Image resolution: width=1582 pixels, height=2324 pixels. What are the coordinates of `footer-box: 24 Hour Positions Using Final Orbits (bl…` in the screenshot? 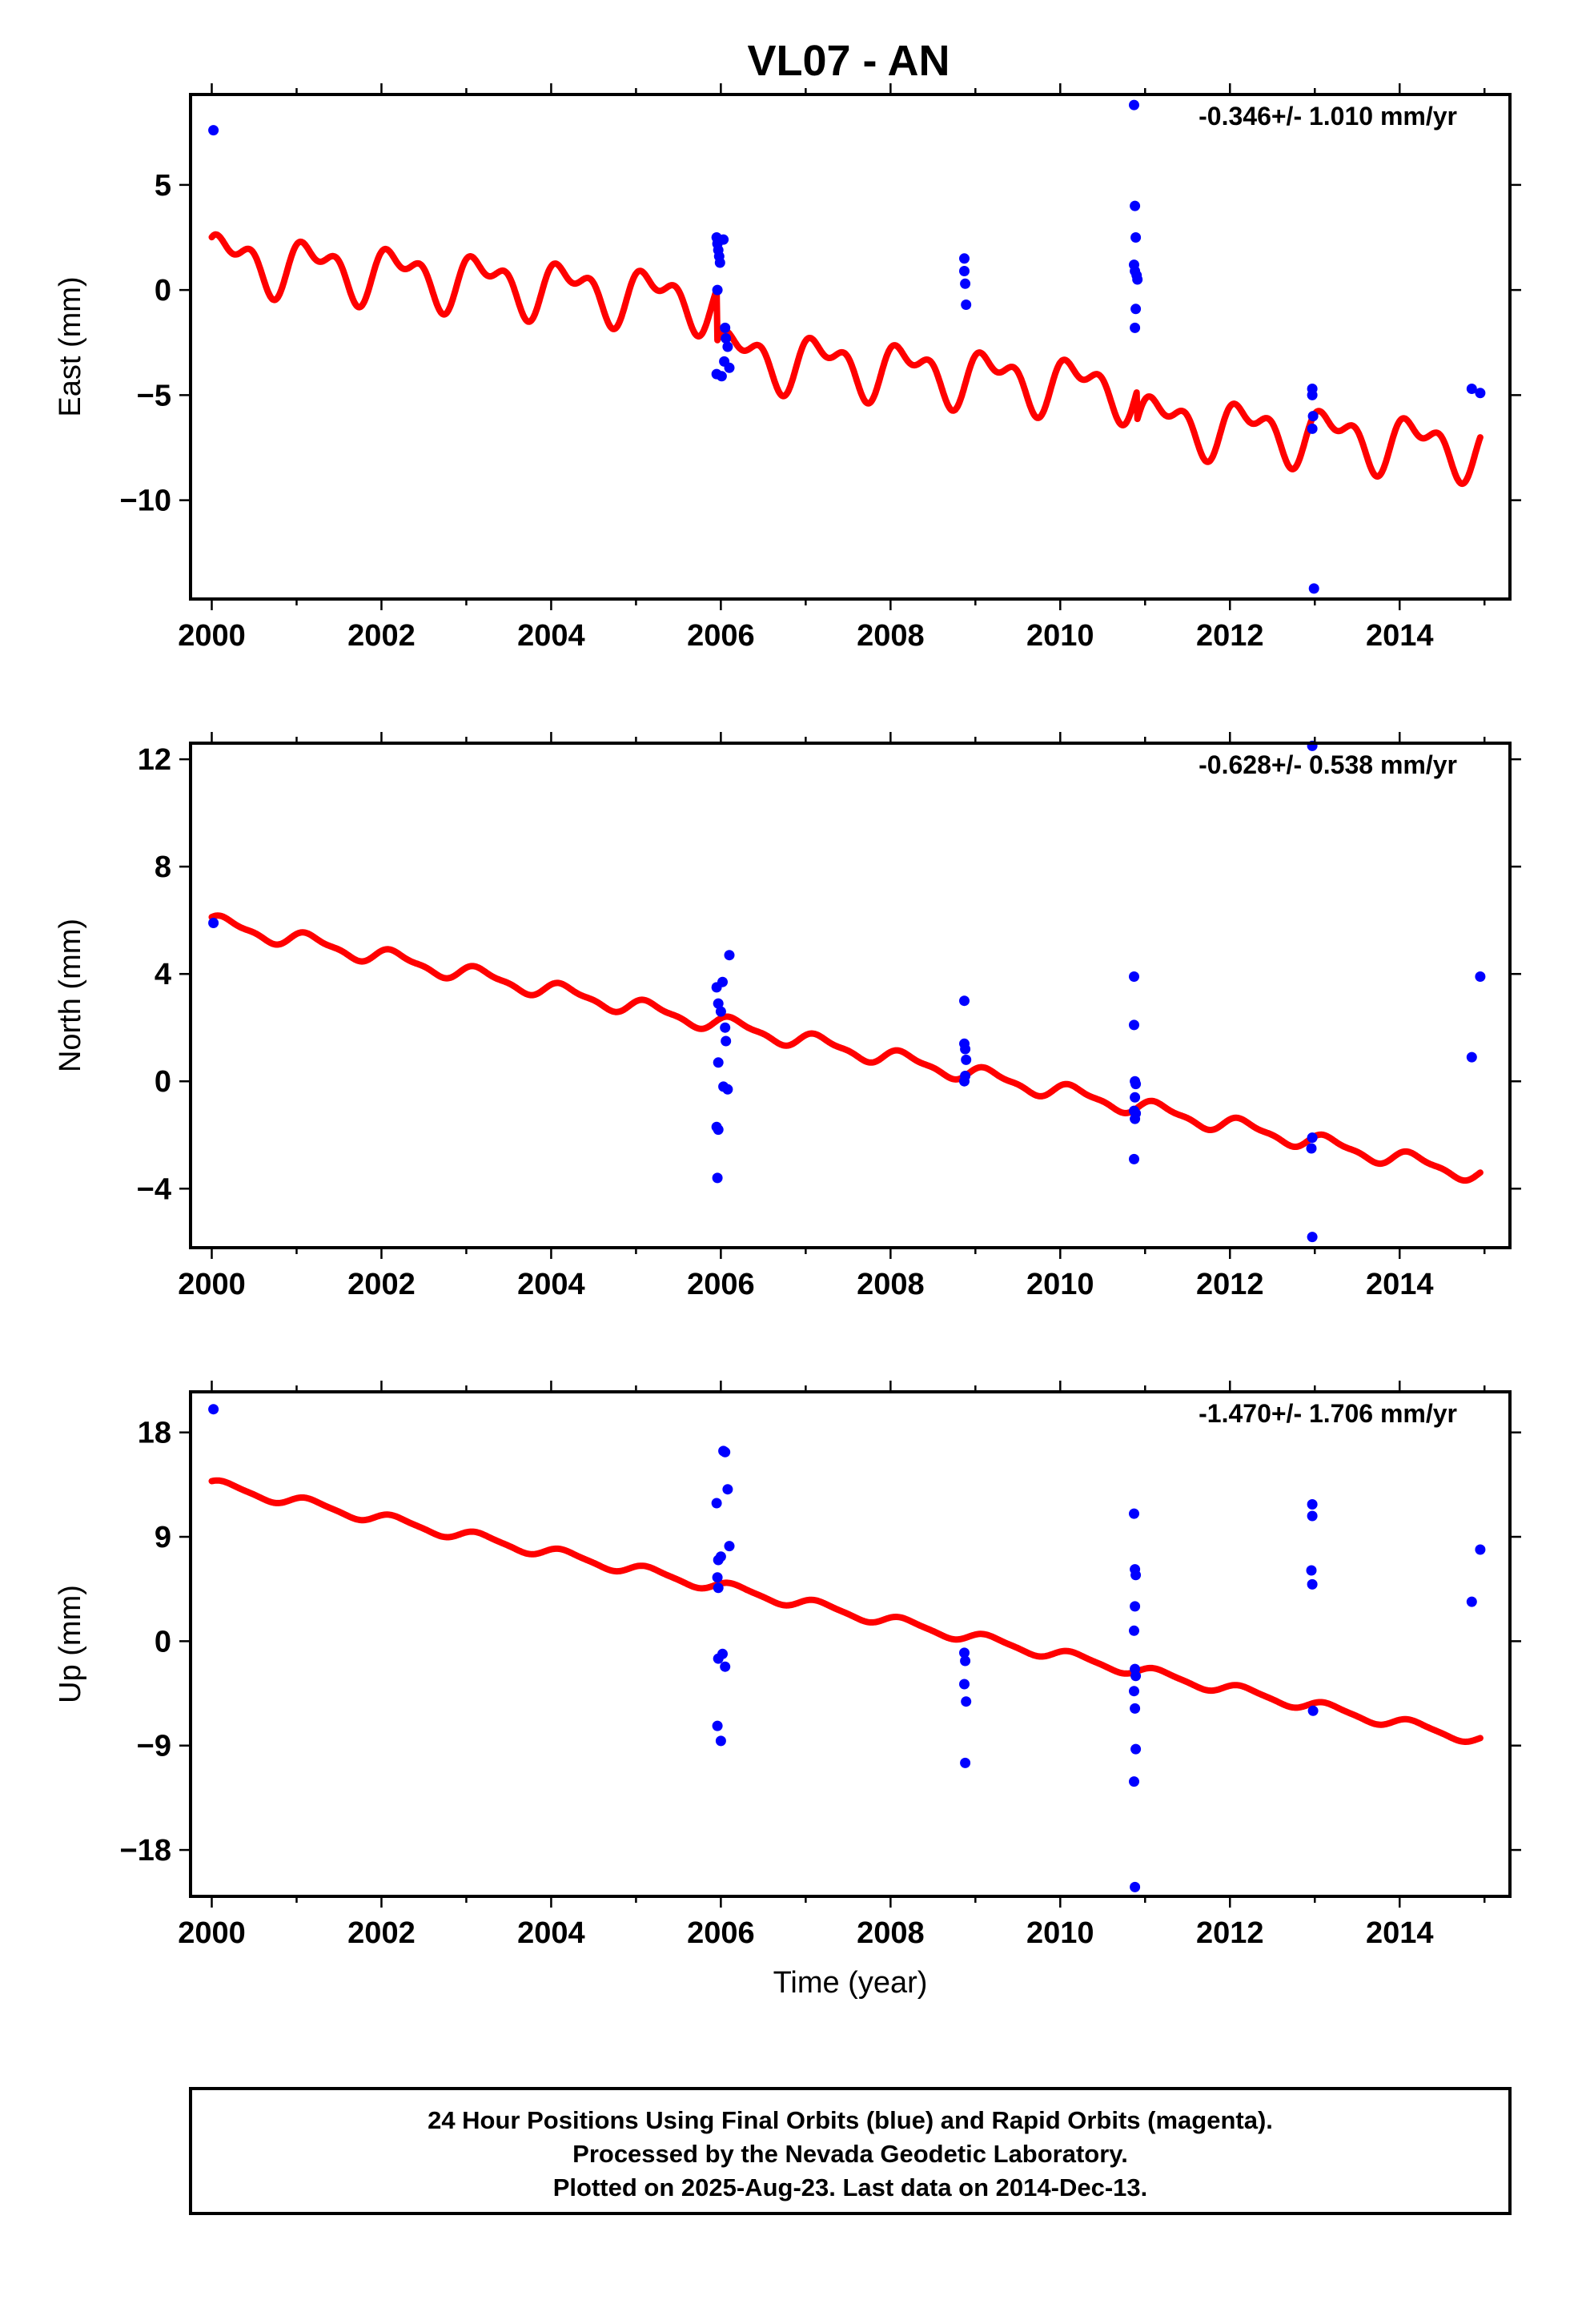 It's located at (850, 2151).